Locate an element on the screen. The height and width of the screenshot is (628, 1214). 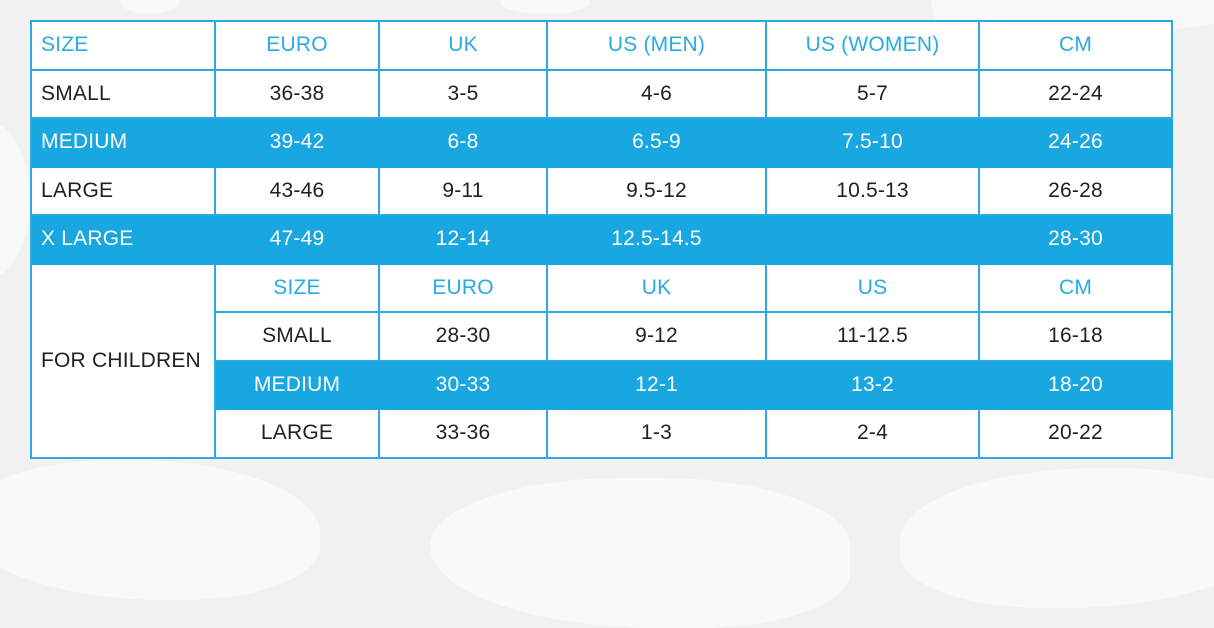
table-cell: 10.5-13 is located at coordinates (873, 191).